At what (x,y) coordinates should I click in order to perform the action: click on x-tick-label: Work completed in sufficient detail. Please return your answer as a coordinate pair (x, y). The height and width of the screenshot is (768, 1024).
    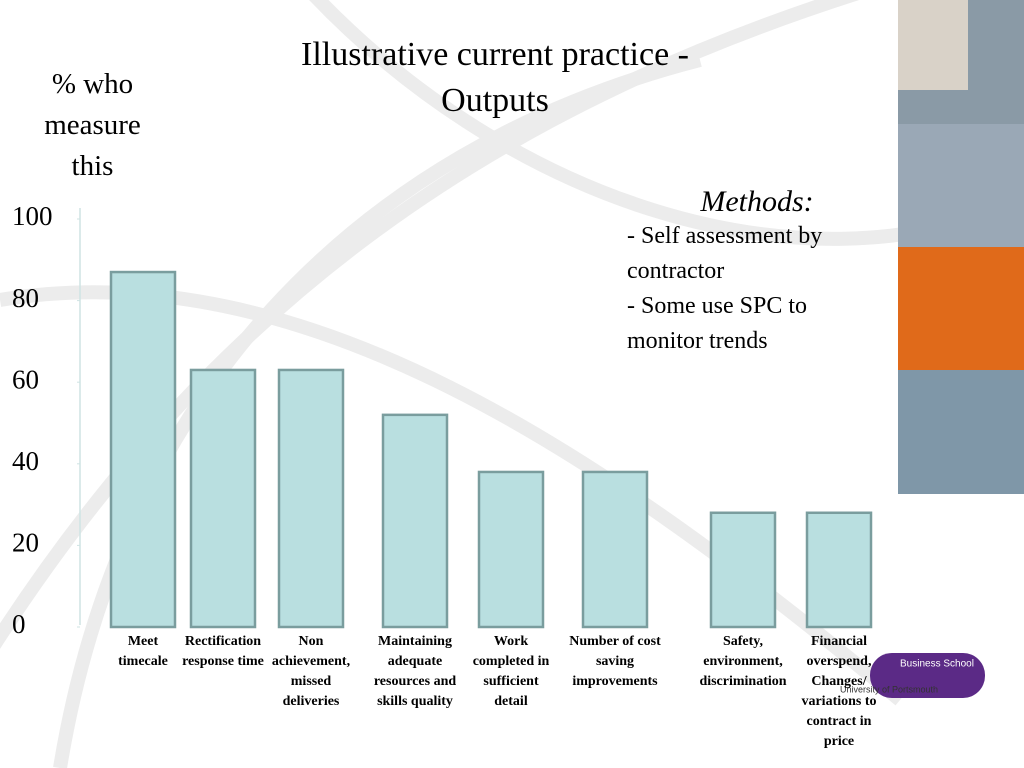
    Looking at the image, I should click on (511, 671).